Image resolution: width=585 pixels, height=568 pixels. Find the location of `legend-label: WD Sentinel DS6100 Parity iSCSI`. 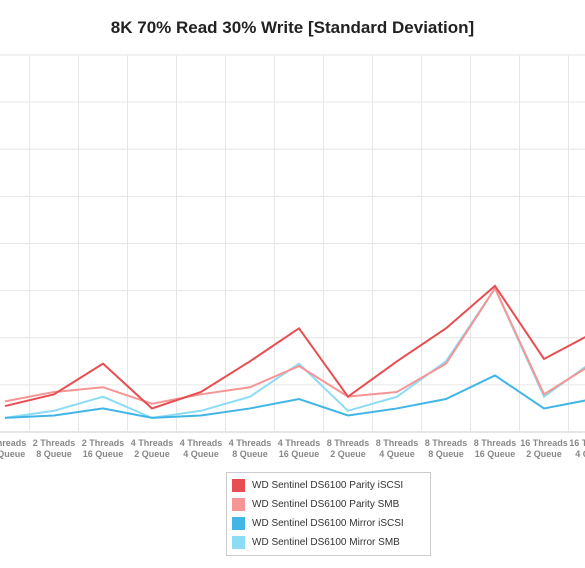

legend-label: WD Sentinel DS6100 Parity iSCSI is located at coordinates (328, 485).